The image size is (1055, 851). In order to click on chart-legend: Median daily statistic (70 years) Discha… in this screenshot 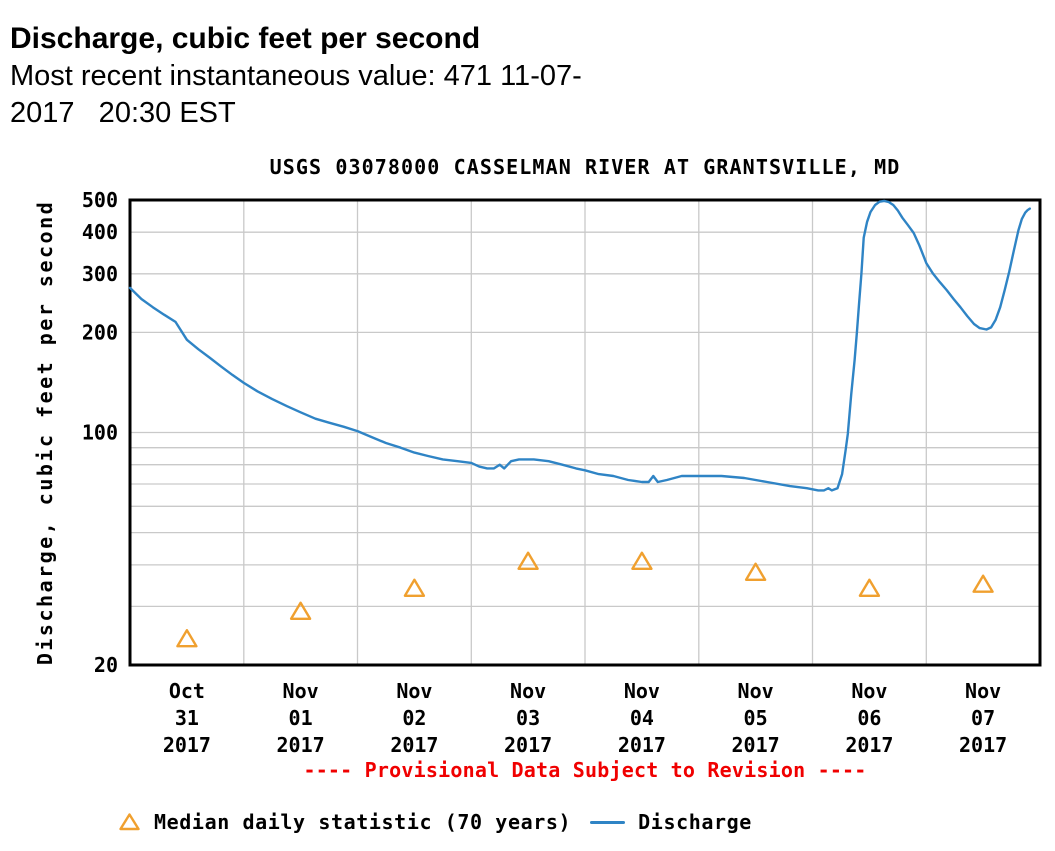, I will do `click(435, 822)`.